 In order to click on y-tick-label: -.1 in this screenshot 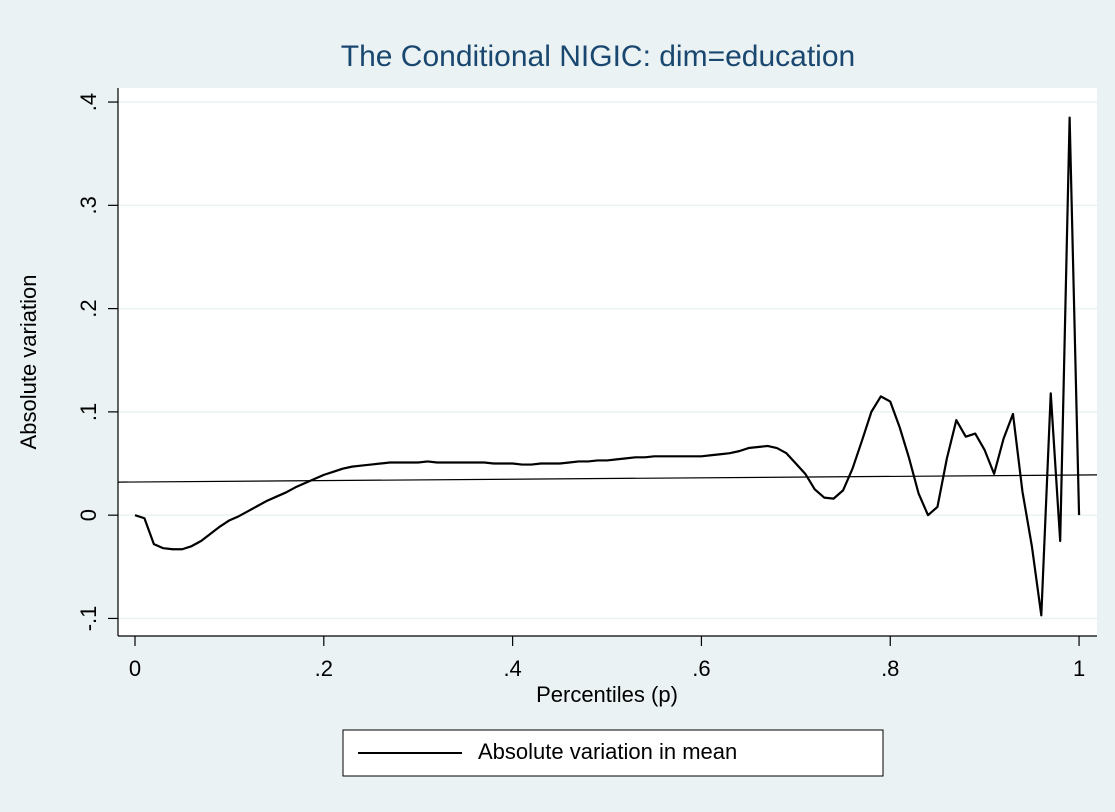, I will do `click(88, 619)`.